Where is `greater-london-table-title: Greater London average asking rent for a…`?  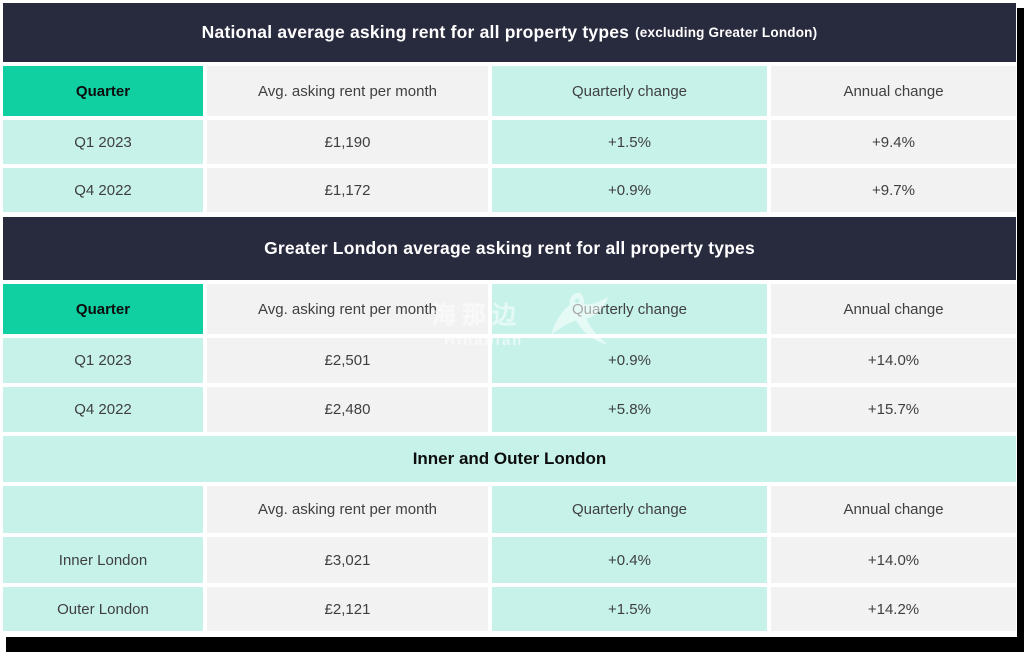 greater-london-table-title: Greater London average asking rent for a… is located at coordinates (509, 248).